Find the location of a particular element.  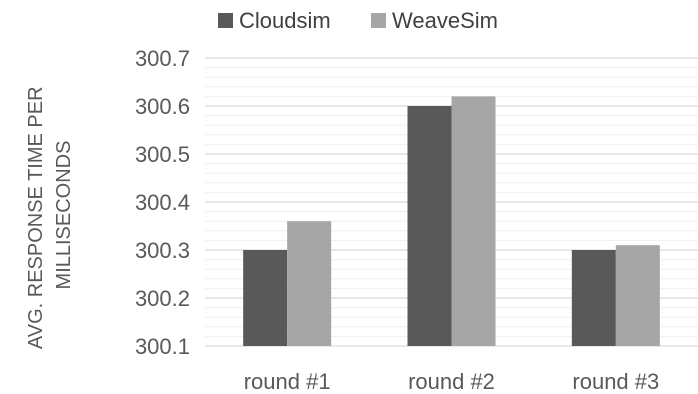

y-tick-label: 300.4 is located at coordinates (162, 202).